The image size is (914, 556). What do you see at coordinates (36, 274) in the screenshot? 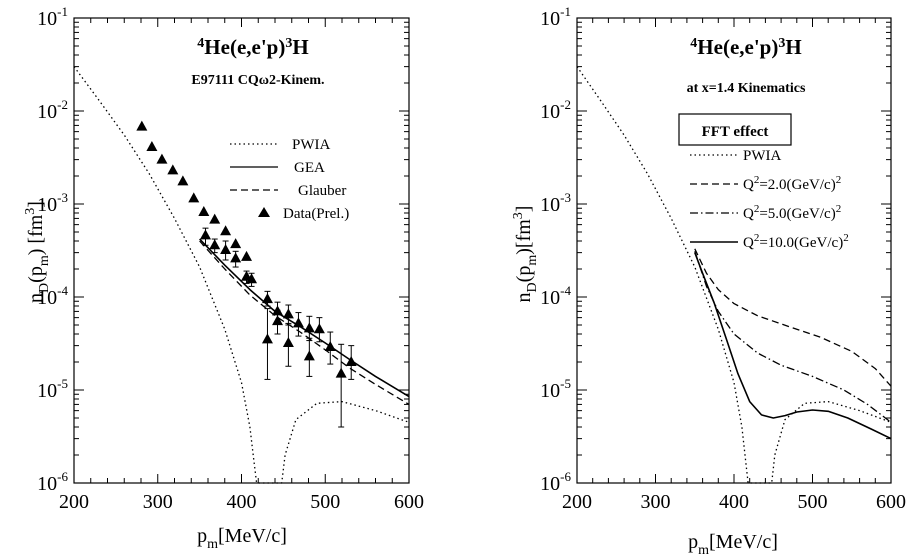
I see `left-y-label-b: (p` at bounding box center [36, 274].